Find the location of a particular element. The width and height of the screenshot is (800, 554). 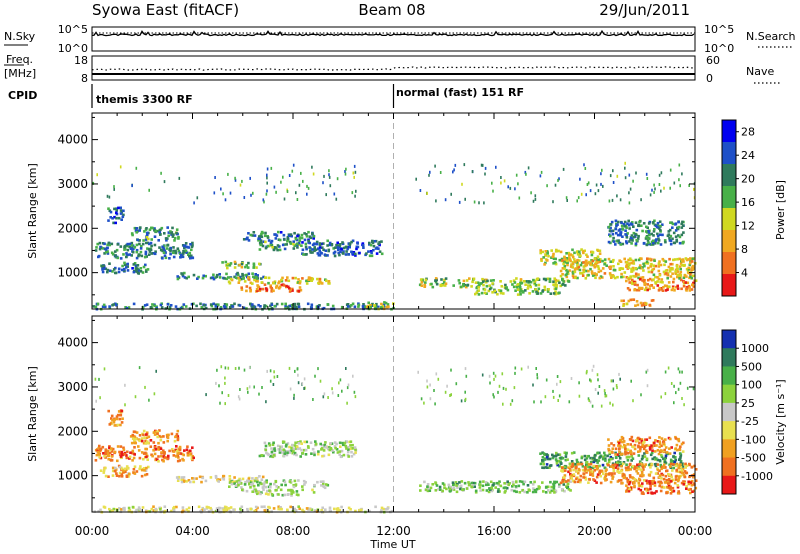

nave-trace is located at coordinates (393, 68).